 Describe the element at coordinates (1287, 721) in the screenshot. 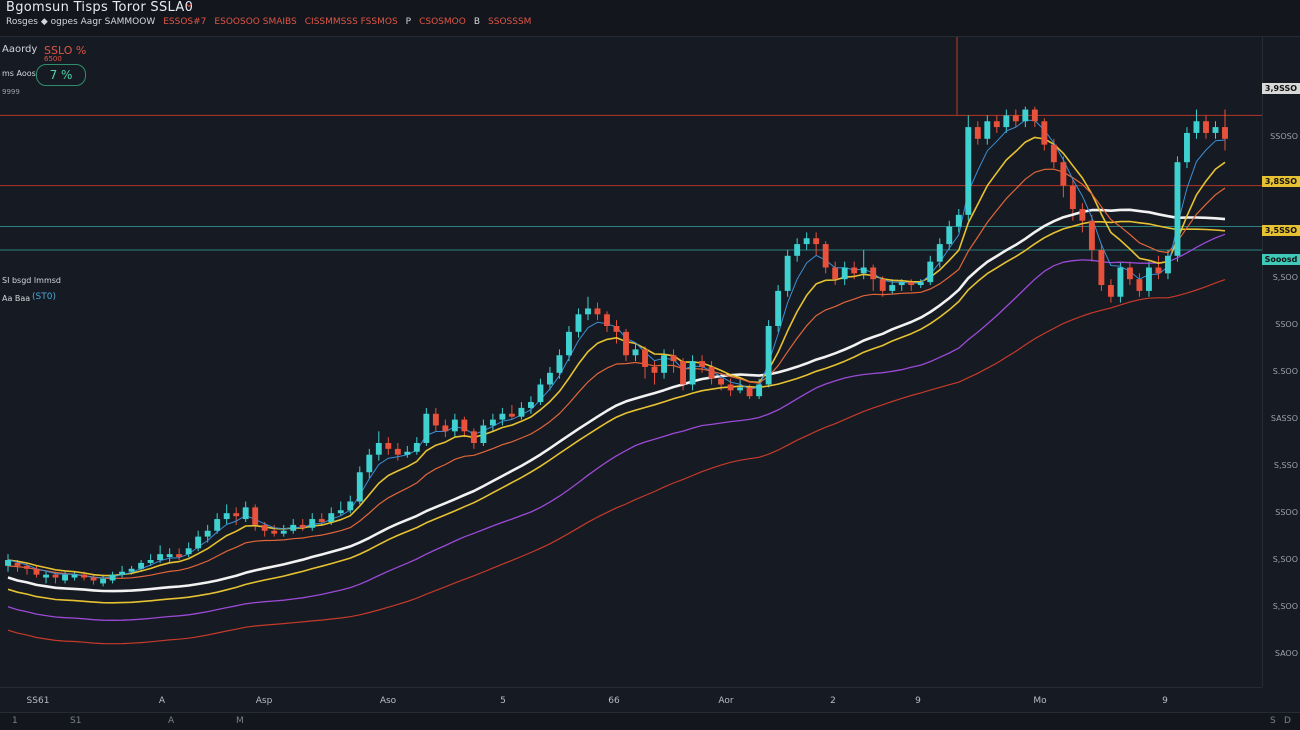

I see `timeframe-button: D` at that location.